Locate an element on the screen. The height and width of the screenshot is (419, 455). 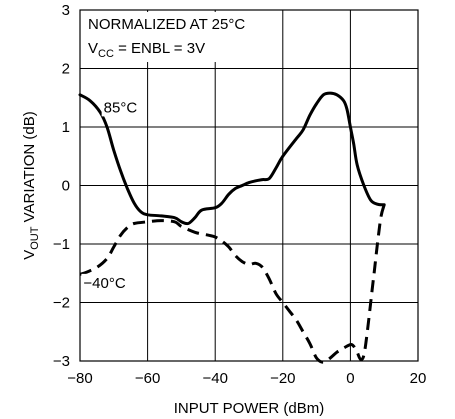
y-axis-label-prefix: V is located at coordinates (29, 255).